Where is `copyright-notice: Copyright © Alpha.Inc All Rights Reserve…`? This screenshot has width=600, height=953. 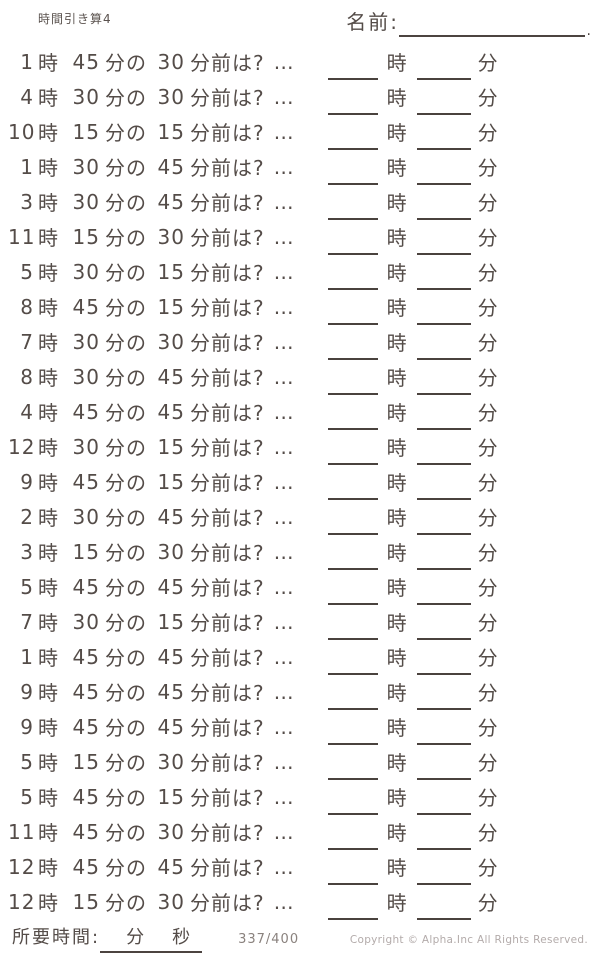 copyright-notice: Copyright © Alpha.Inc All Rights Reserve… is located at coordinates (468, 940).